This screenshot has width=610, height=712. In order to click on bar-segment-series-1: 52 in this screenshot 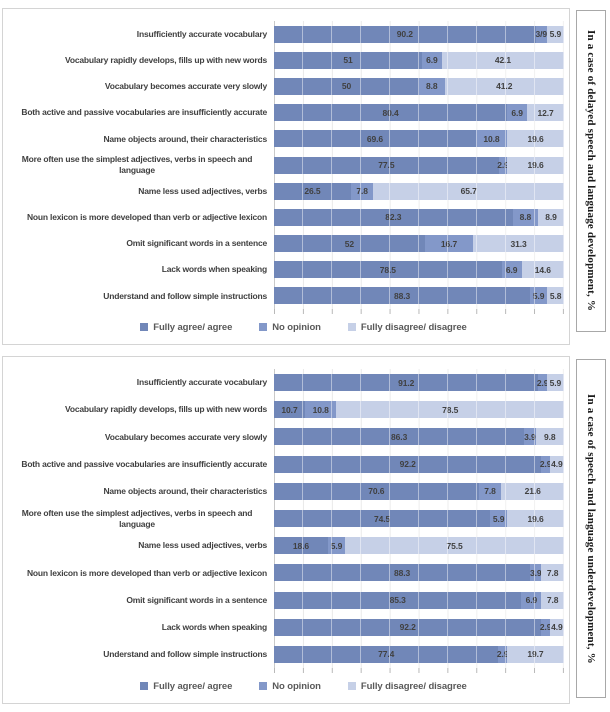, I will do `click(349, 244)`.